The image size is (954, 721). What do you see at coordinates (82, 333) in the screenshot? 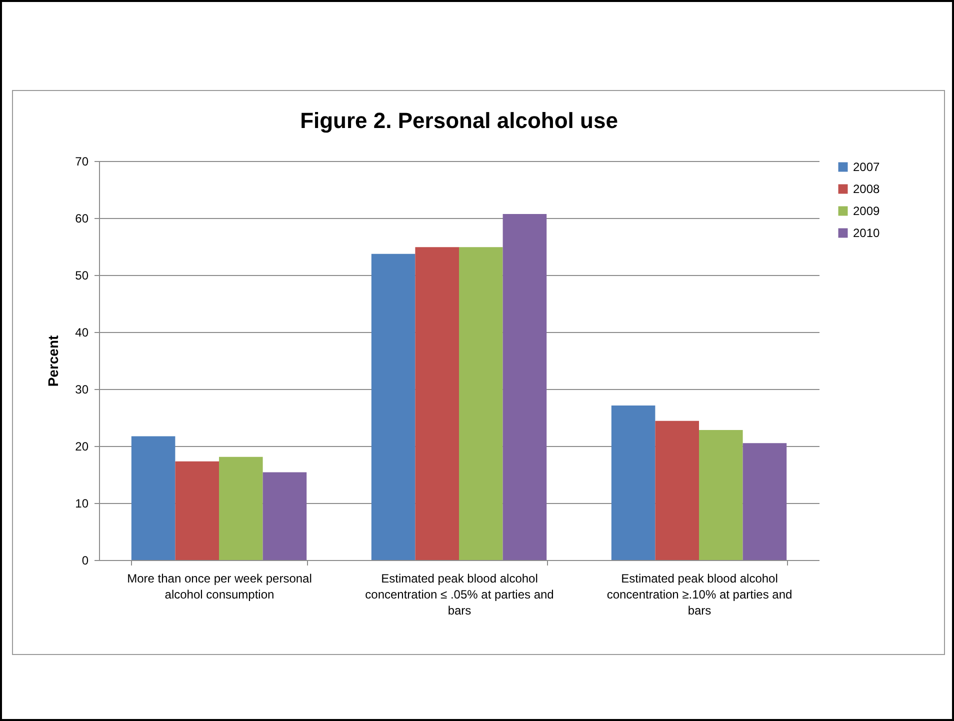
I see `y-tick-label: 40` at bounding box center [82, 333].